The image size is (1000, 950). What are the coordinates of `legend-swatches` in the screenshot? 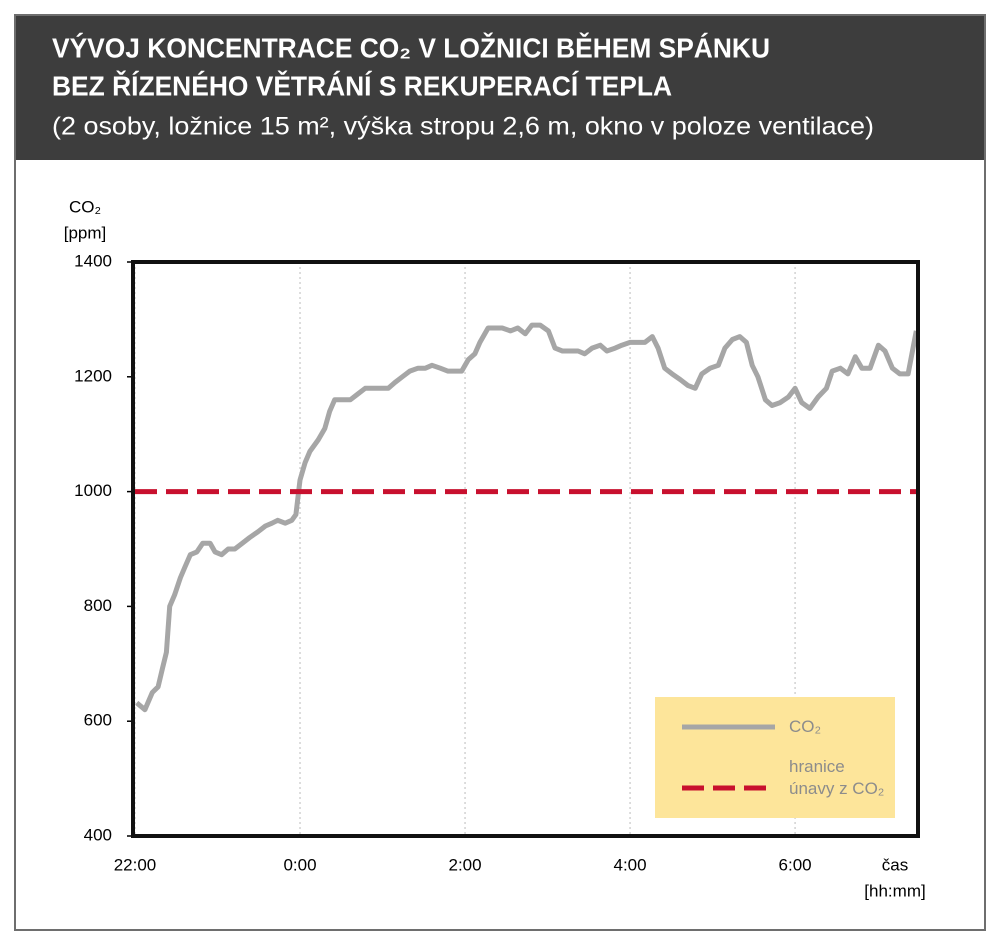 It's located at (728, 757).